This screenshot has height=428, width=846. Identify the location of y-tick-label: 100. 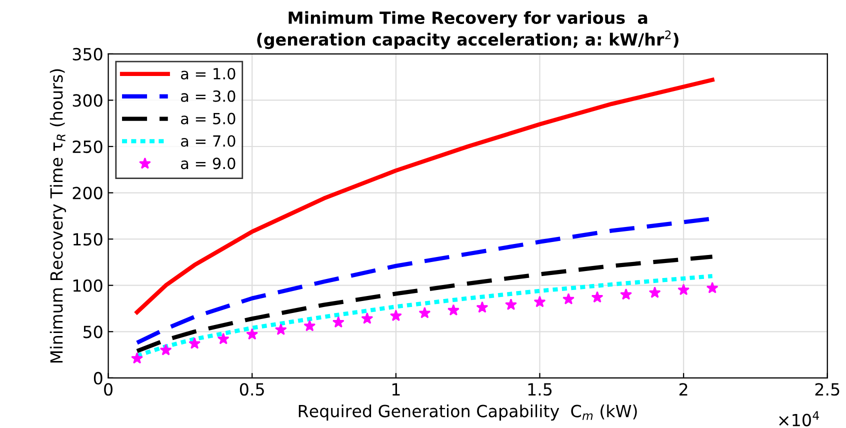
(87, 285).